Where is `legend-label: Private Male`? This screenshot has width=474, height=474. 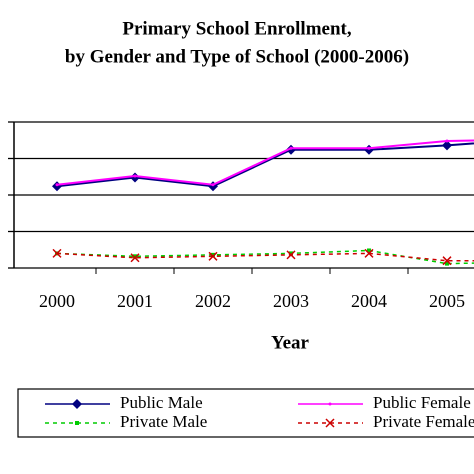 legend-label: Private Male is located at coordinates (163, 421).